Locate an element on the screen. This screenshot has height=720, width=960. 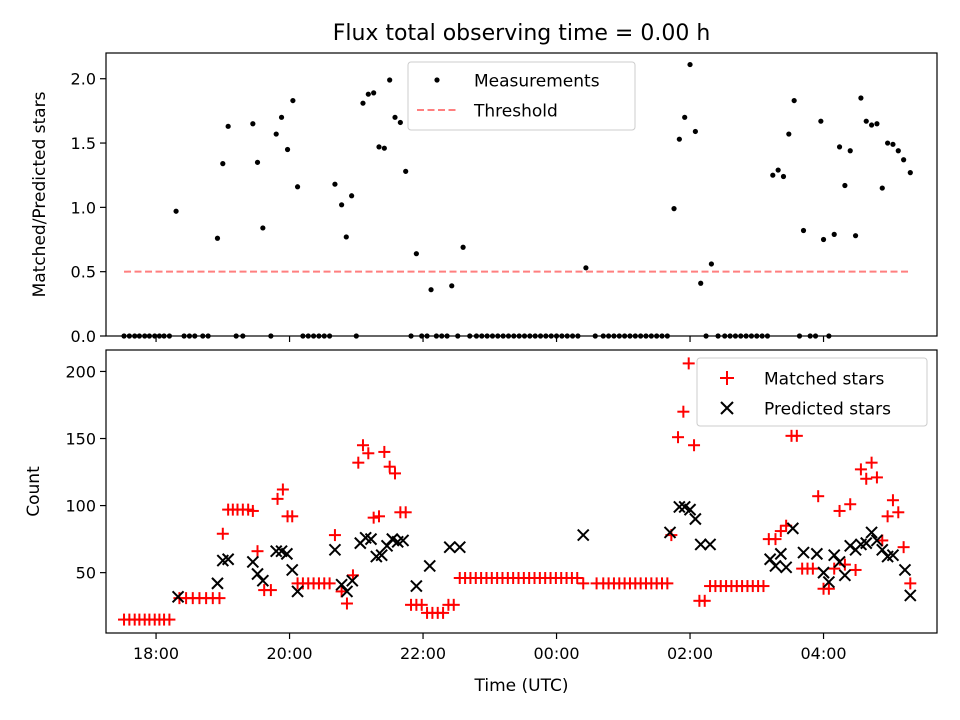
ratio-y-axis-label: Matched/Predicted stars is located at coordinates (40, 194).